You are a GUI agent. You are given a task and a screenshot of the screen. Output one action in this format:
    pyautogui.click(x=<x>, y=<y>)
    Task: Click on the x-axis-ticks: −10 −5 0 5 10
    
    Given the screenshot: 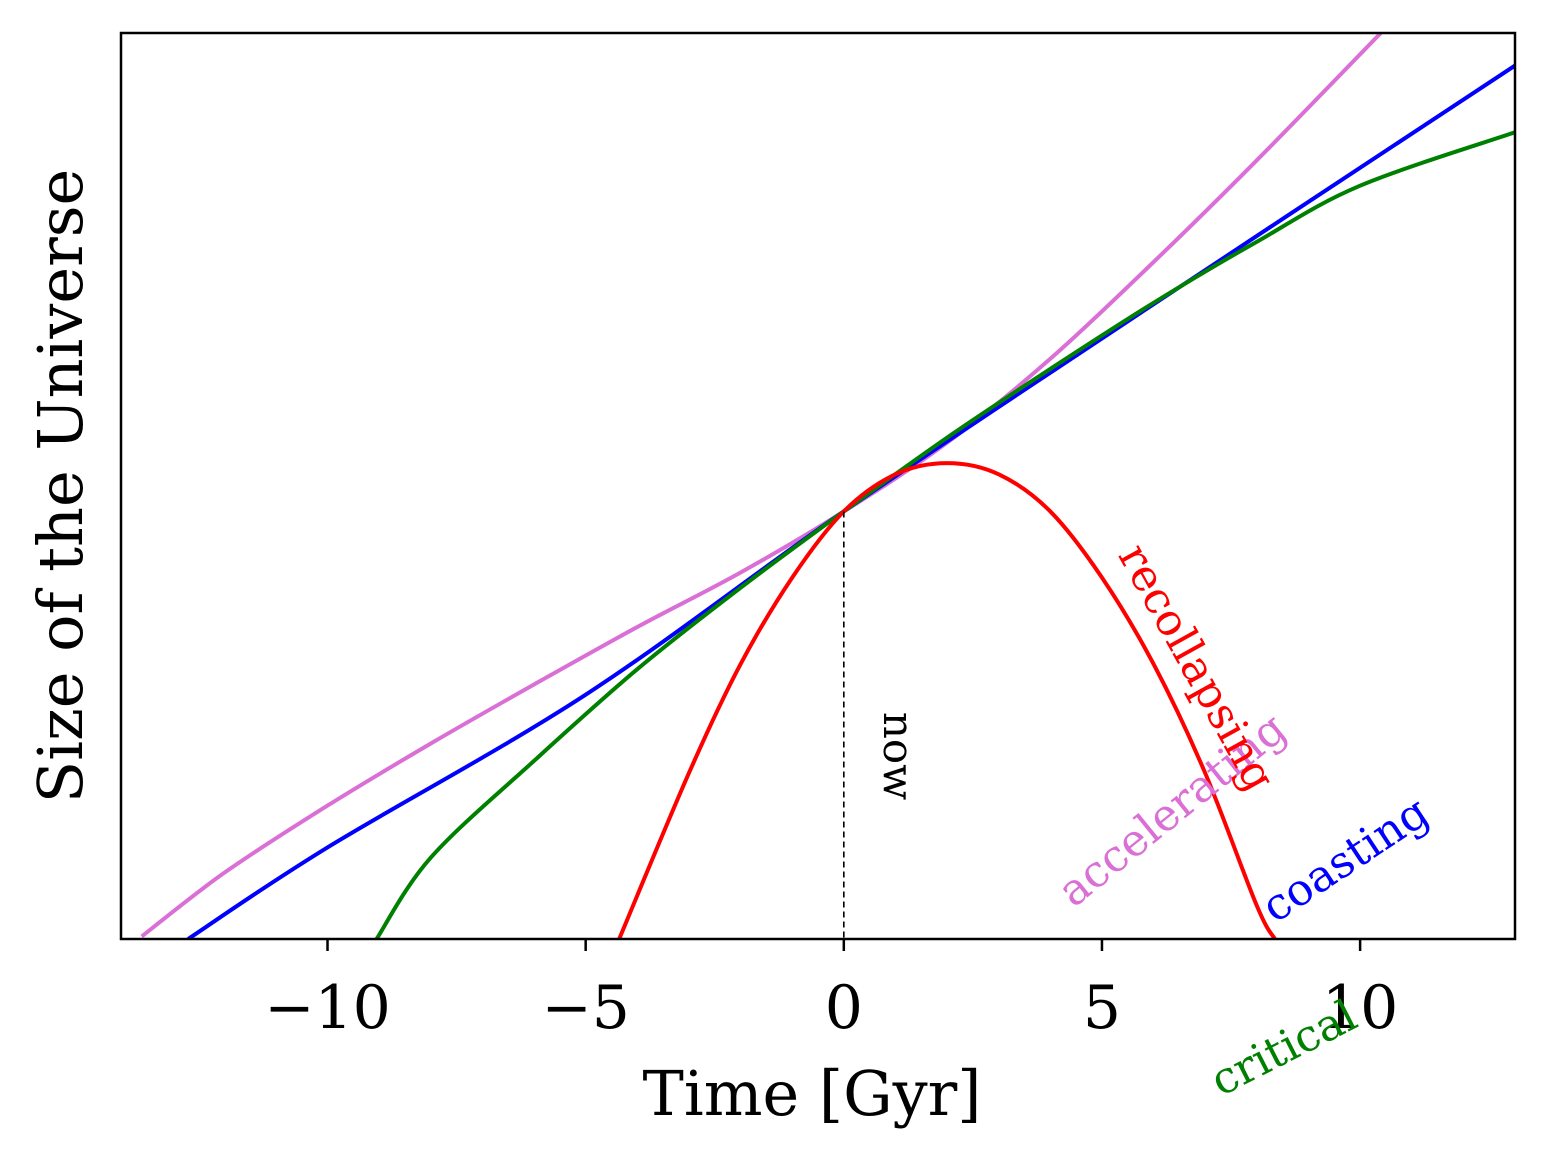 What is the action you would take?
    pyautogui.click(x=831, y=991)
    